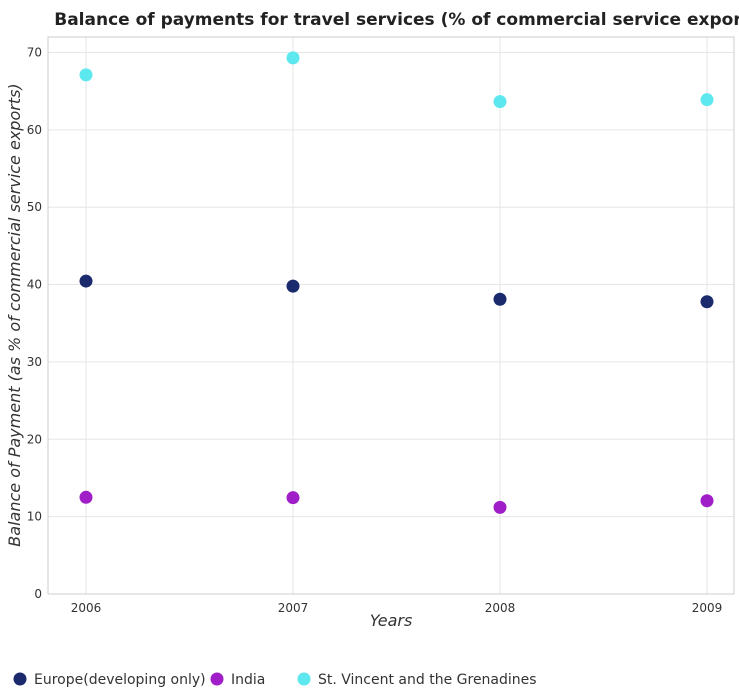 The image size is (739, 700). Describe the element at coordinates (34, 207) in the screenshot. I see `y-tick-label: 50` at that location.